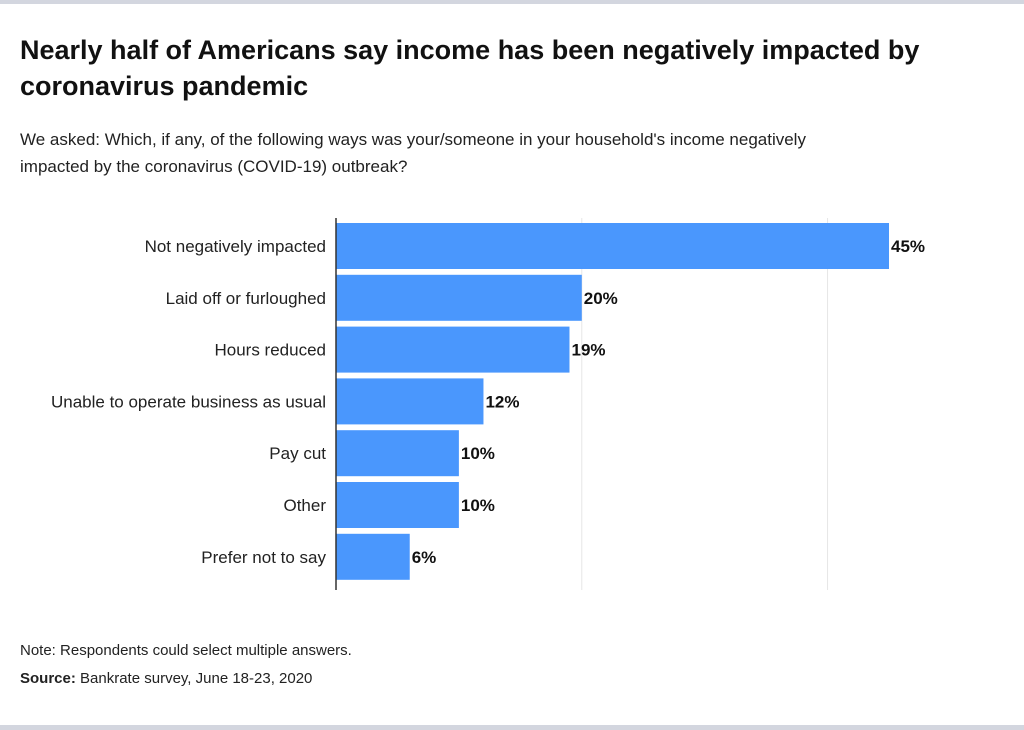 This screenshot has height=730, width=1024. Describe the element at coordinates (48, 678) in the screenshot. I see `source-label: Source:` at that location.